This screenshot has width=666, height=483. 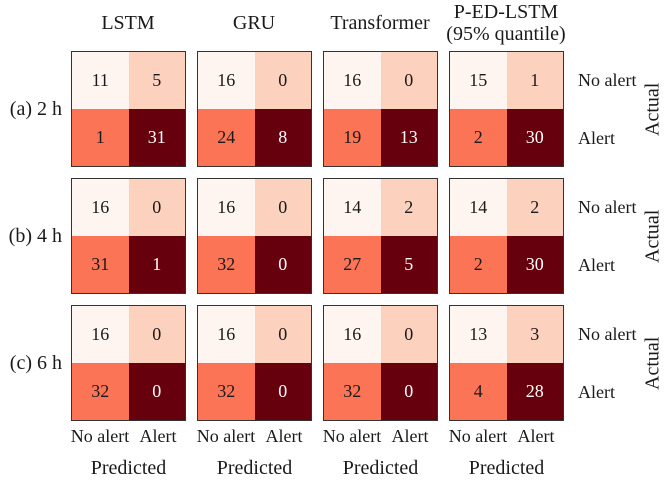 What do you see at coordinates (478, 80) in the screenshot?
I see `matrix-cell: 15` at bounding box center [478, 80].